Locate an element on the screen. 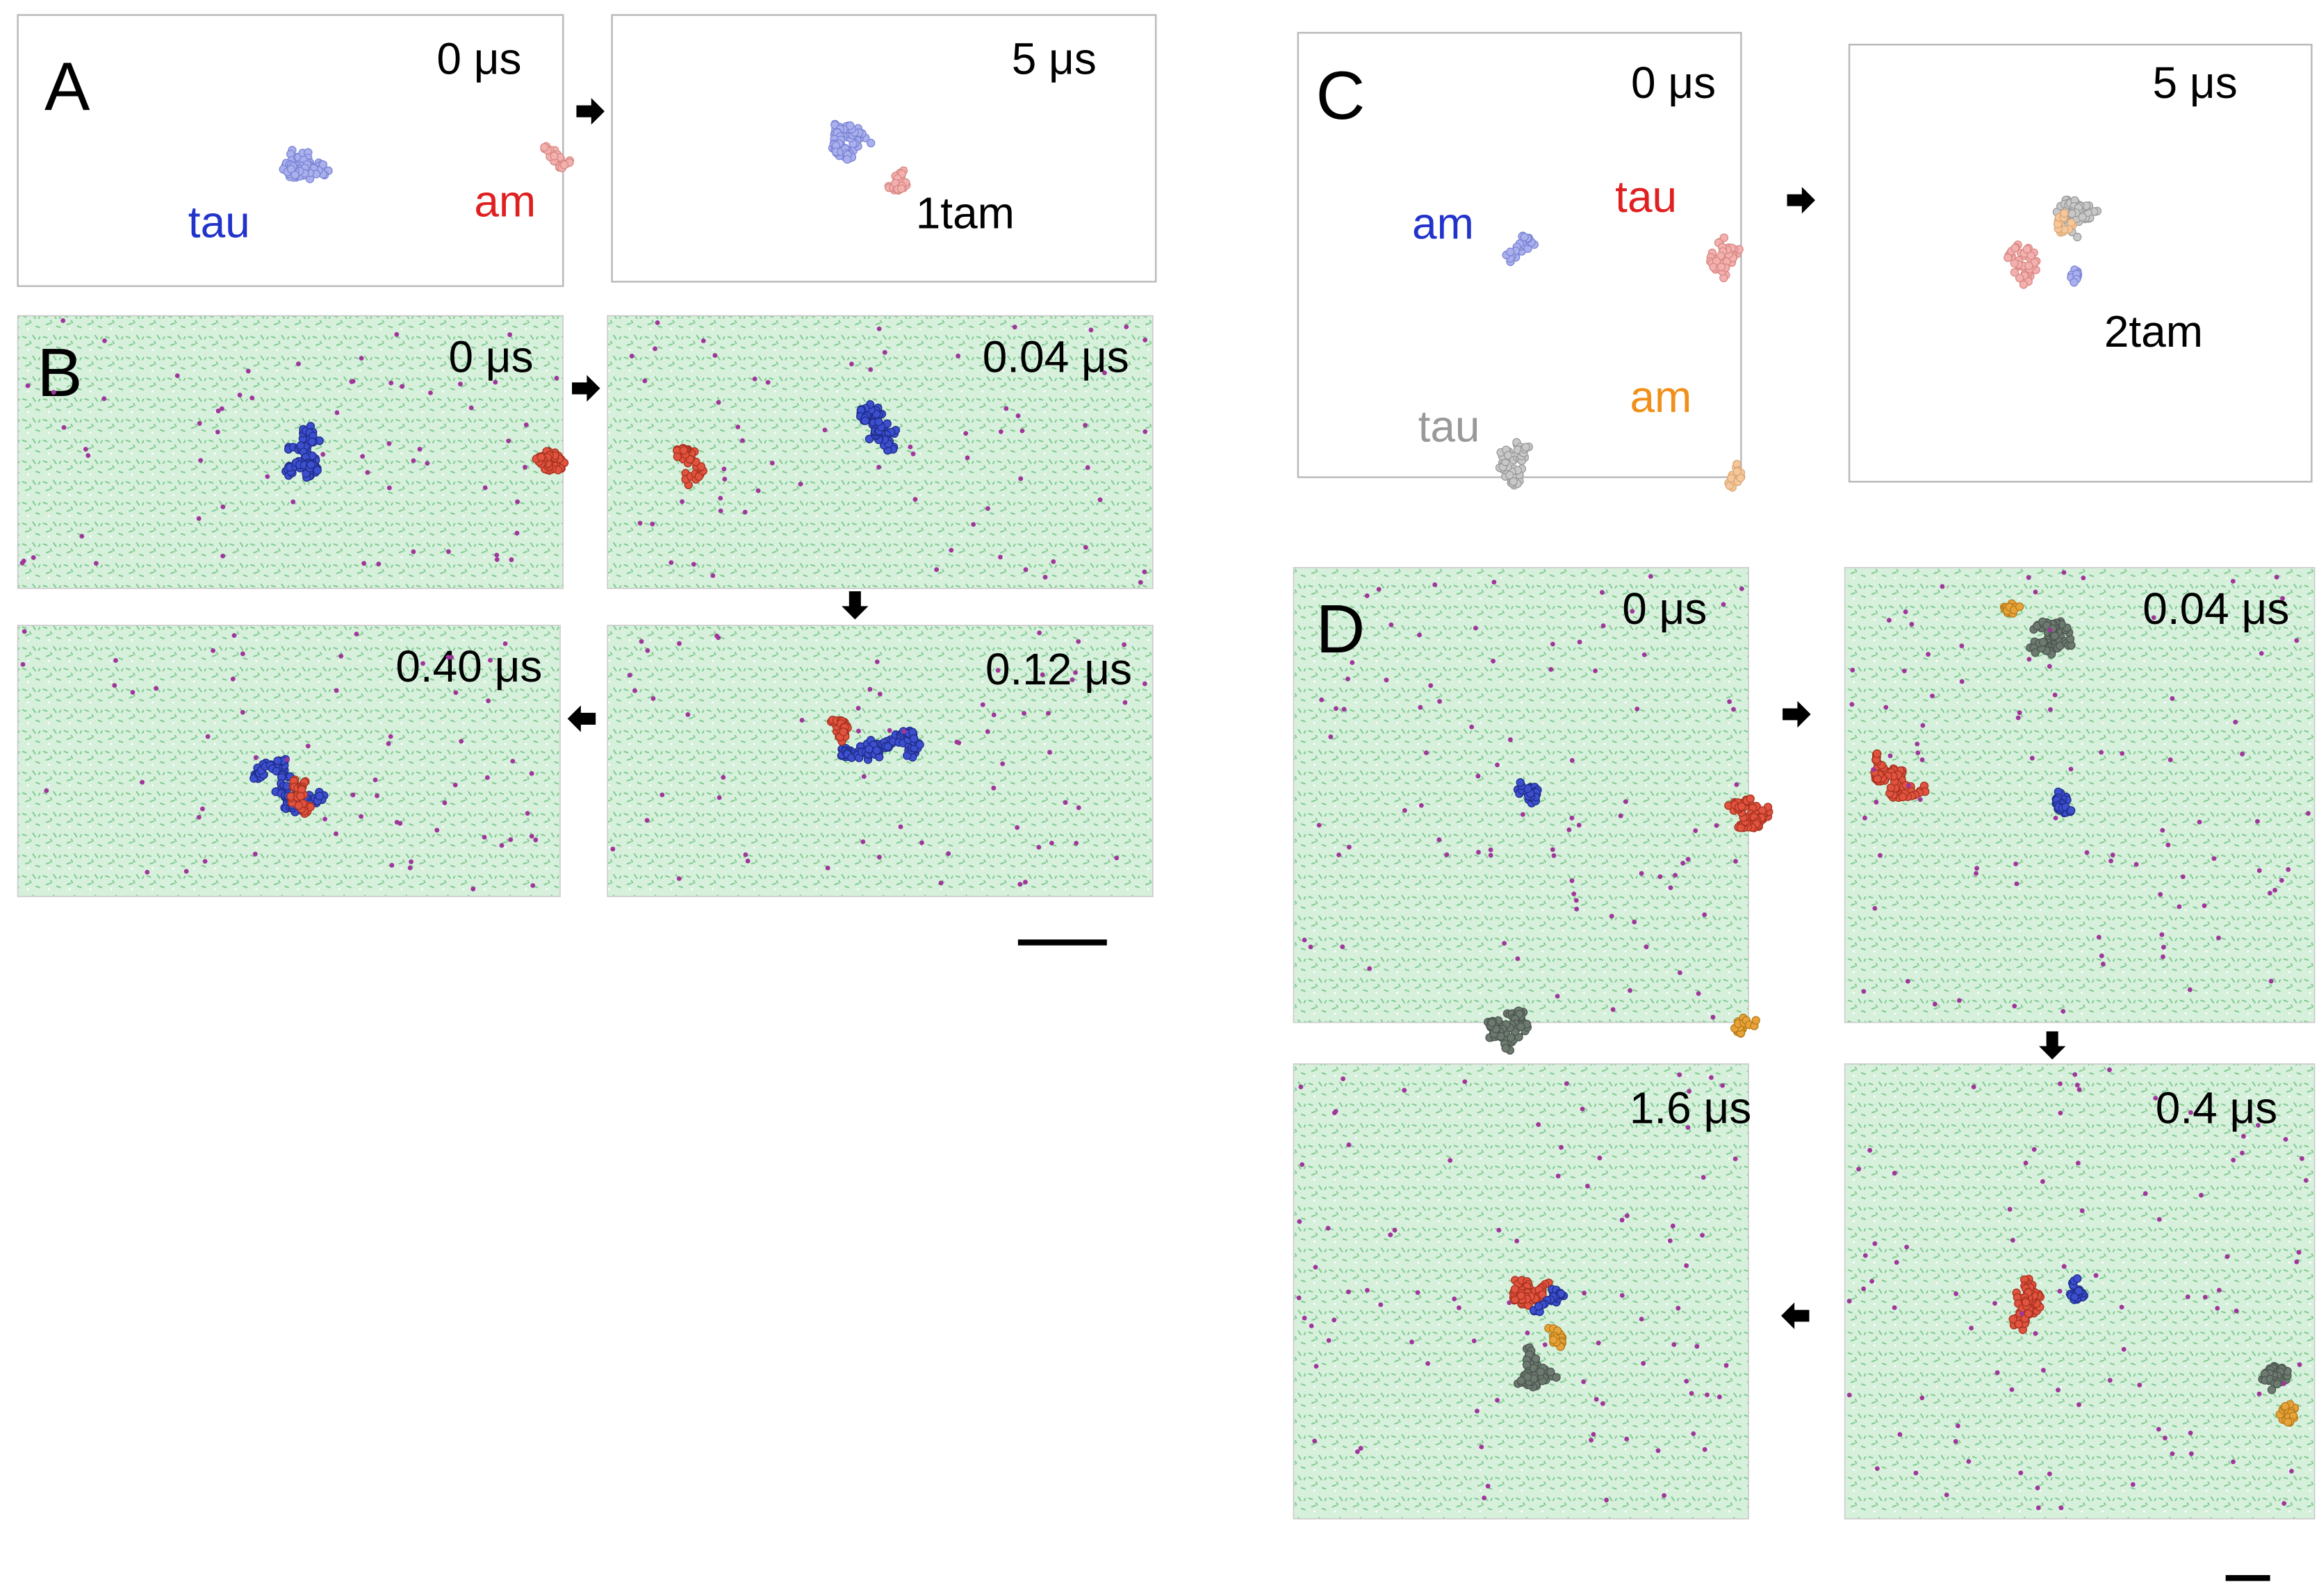 This screenshot has height=1596, width=2319. panel-label: A is located at coordinates (67, 86).